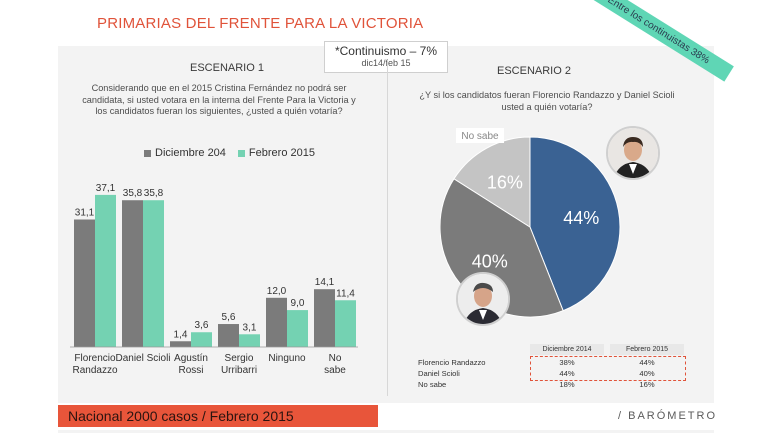  I want to click on bar-value-label: 1,4, so click(181, 334).